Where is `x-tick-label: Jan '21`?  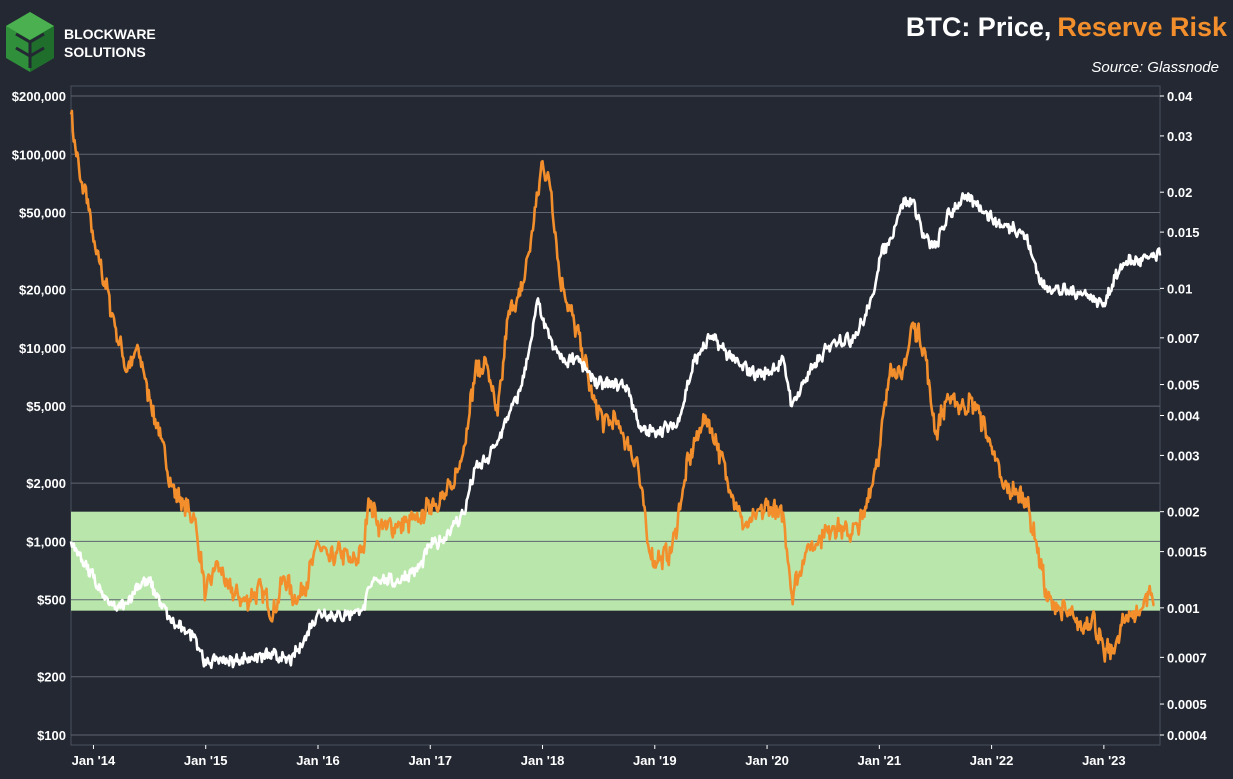
x-tick-label: Jan '21 is located at coordinates (880, 760).